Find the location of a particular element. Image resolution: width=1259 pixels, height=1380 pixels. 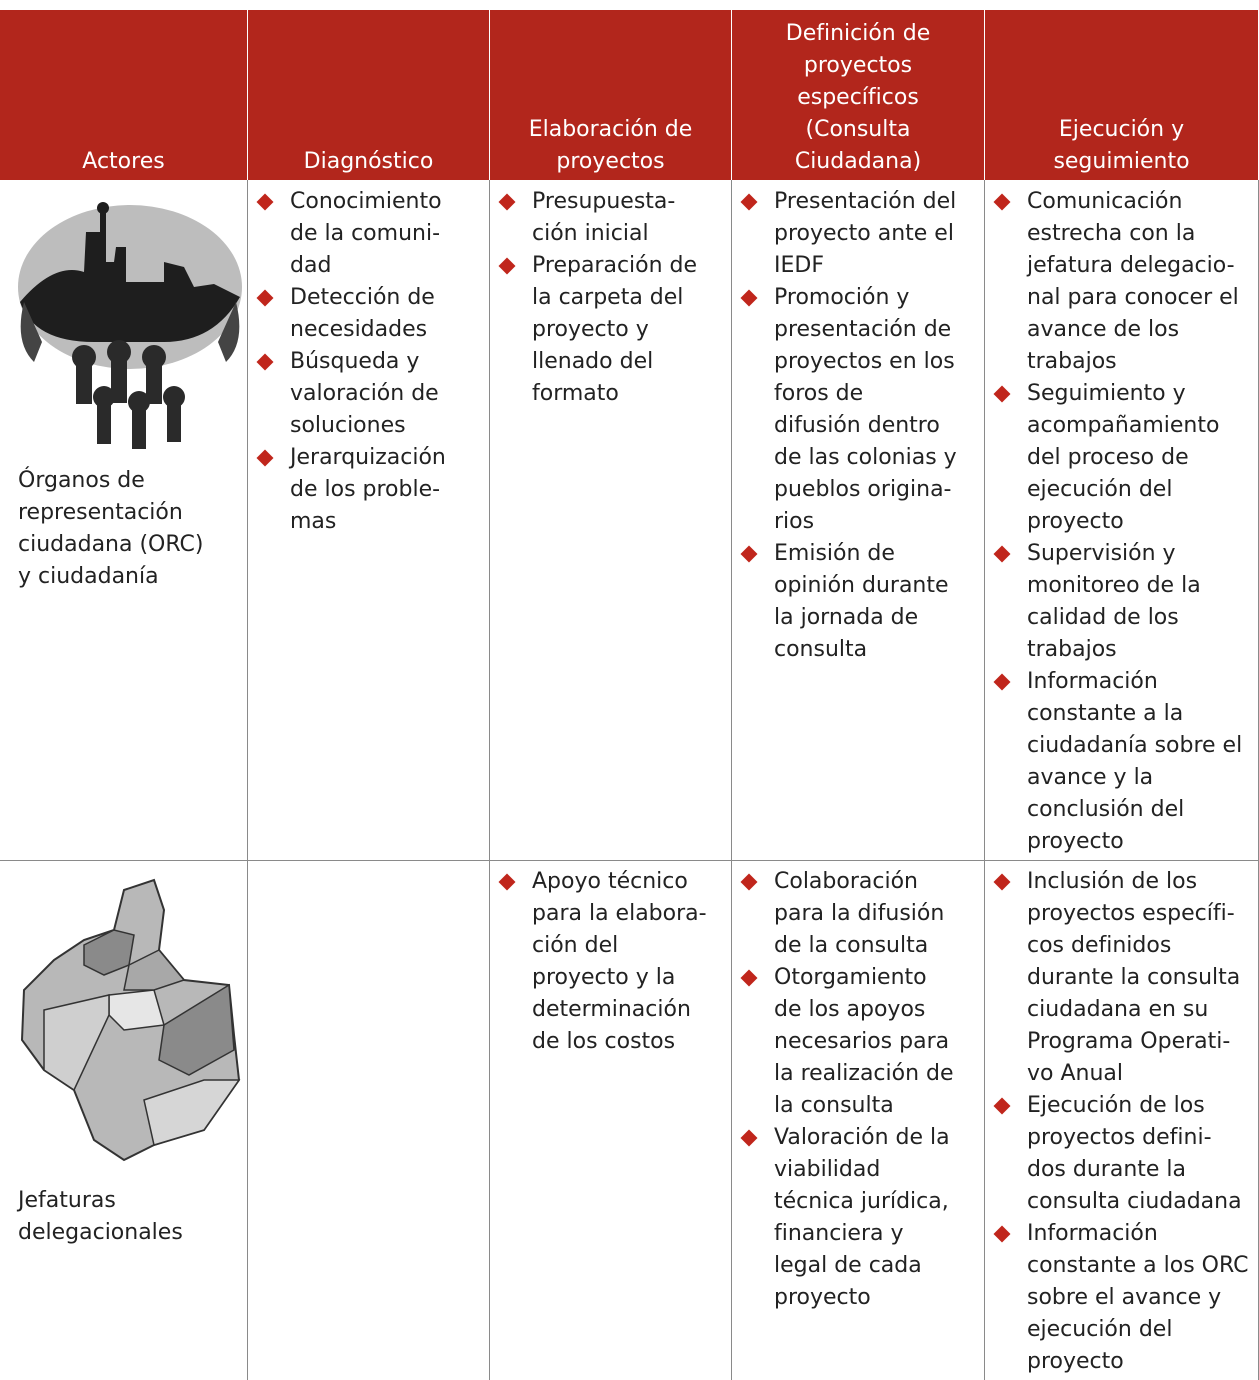

people-illustration is located at coordinates (130, 325).